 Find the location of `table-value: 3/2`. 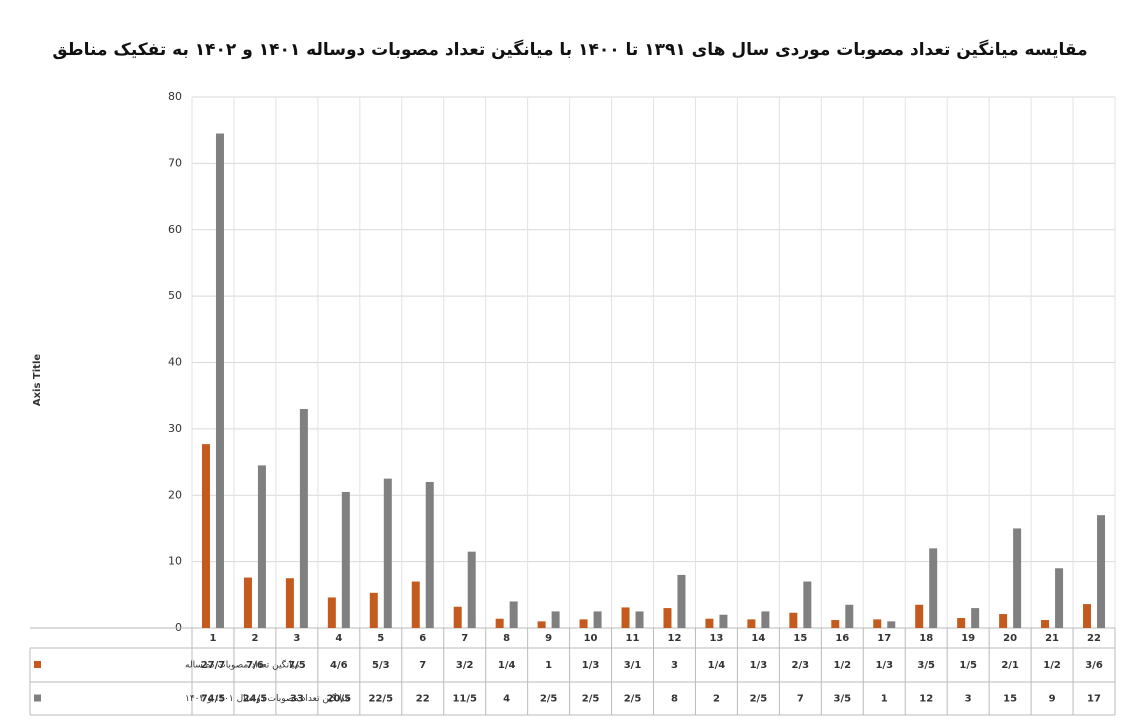

table-value: 3/2 is located at coordinates (465, 665).